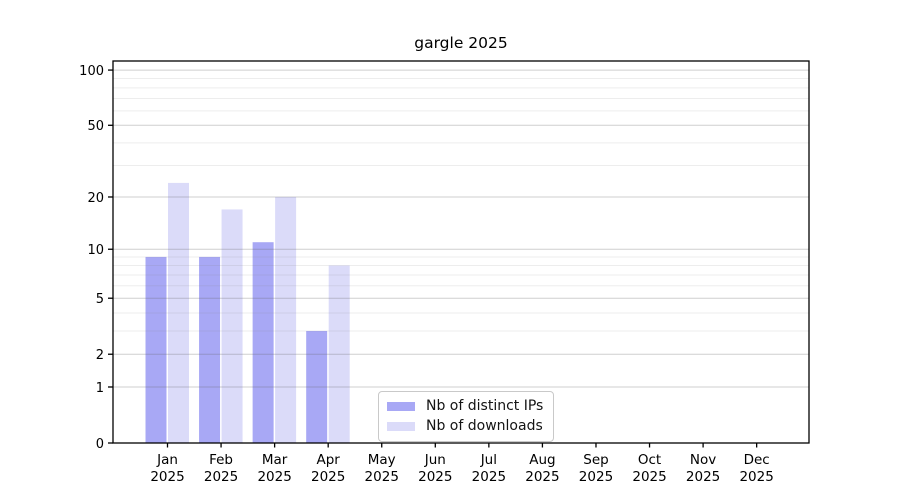 This screenshot has height=500, width=900. What do you see at coordinates (274, 477) in the screenshot?
I see `x-tick-label-year-mar: 2025` at bounding box center [274, 477].